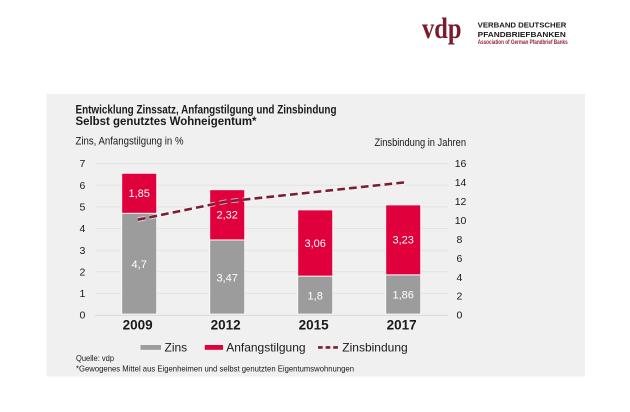 This screenshot has width=630, height=412. What do you see at coordinates (95, 358) in the screenshot?
I see `svg-text: Quelle: vdp` at bounding box center [95, 358].